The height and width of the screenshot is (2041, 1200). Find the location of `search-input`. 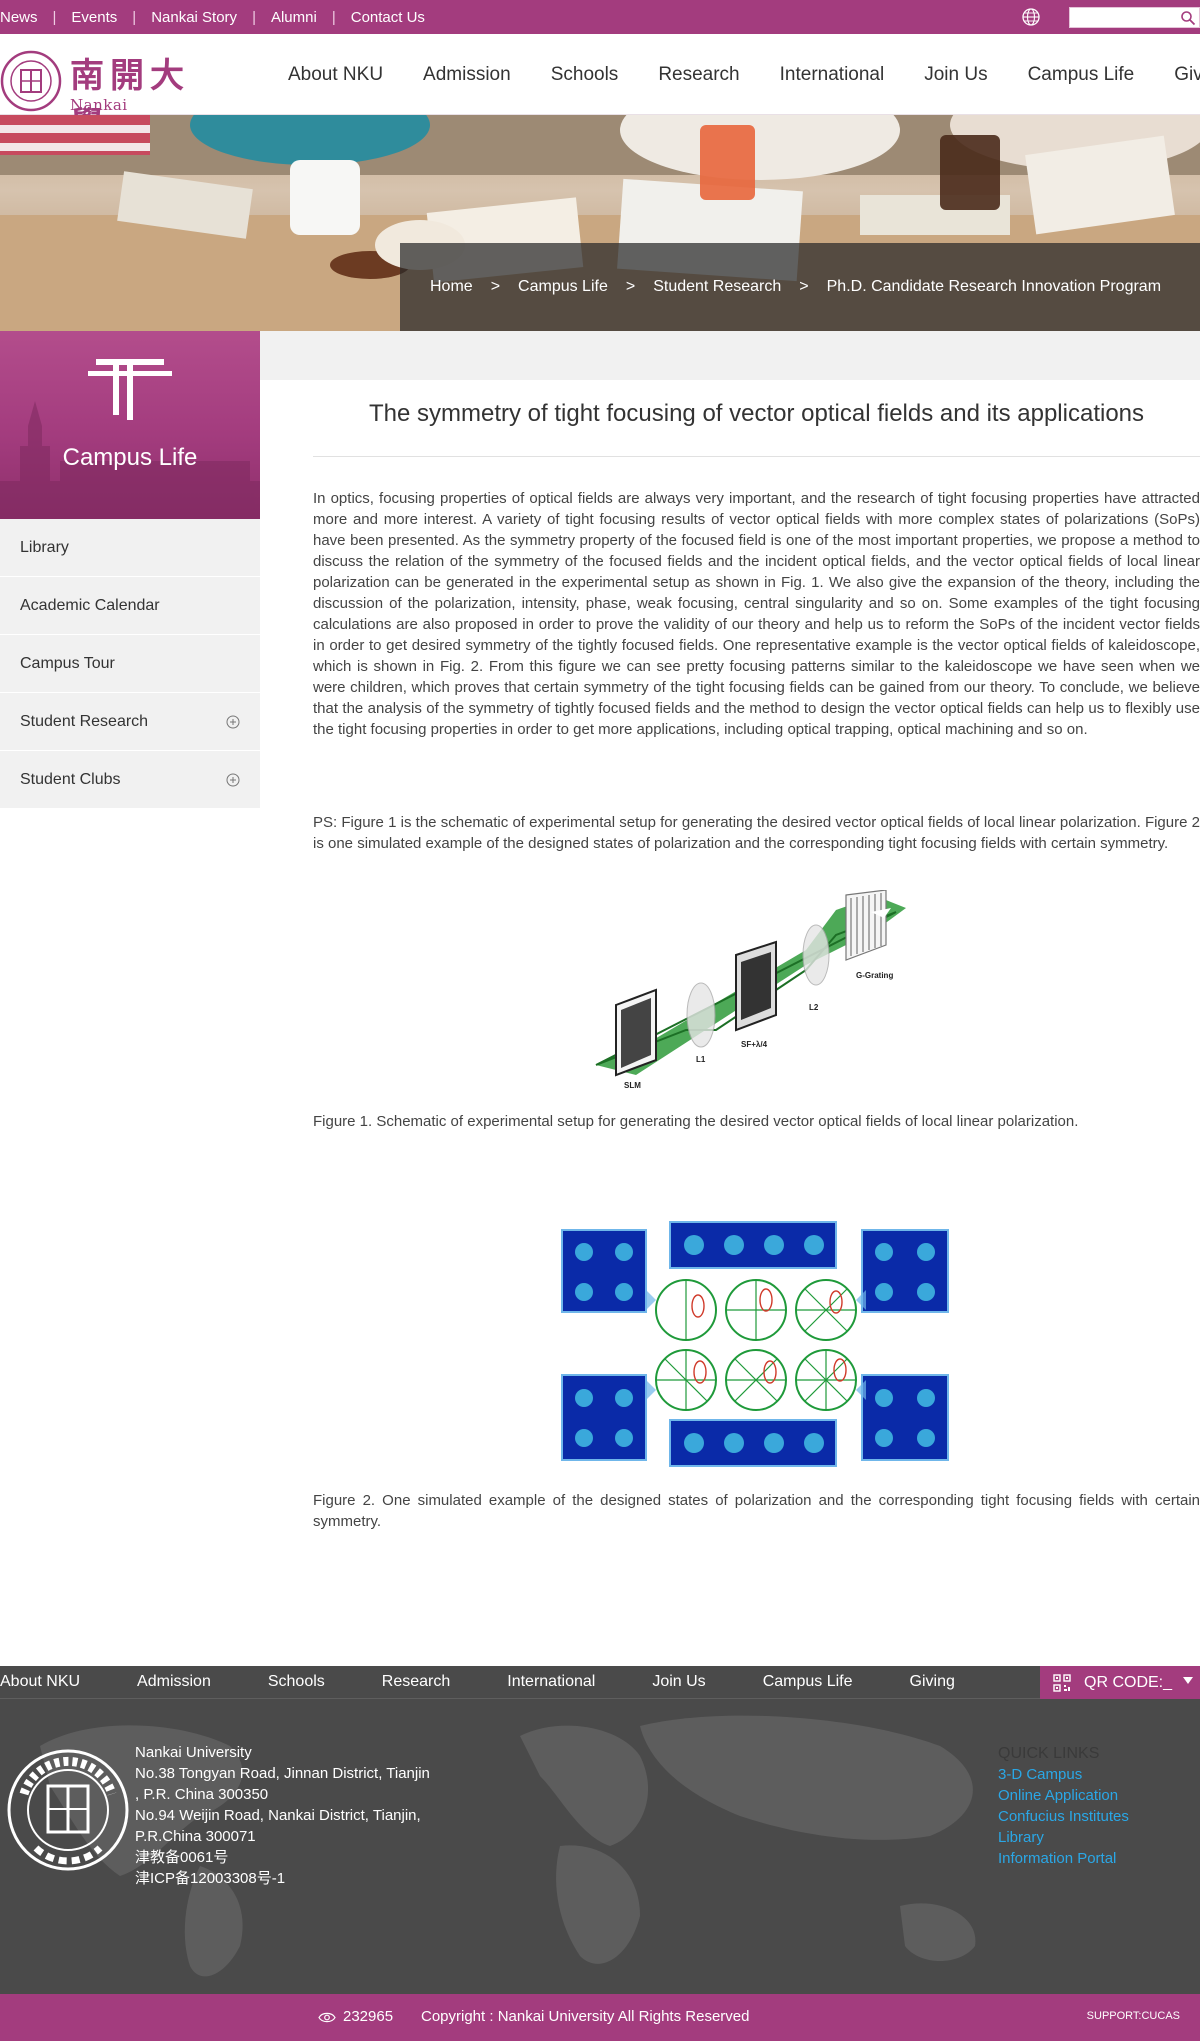

search-input is located at coordinates (1120, 17).